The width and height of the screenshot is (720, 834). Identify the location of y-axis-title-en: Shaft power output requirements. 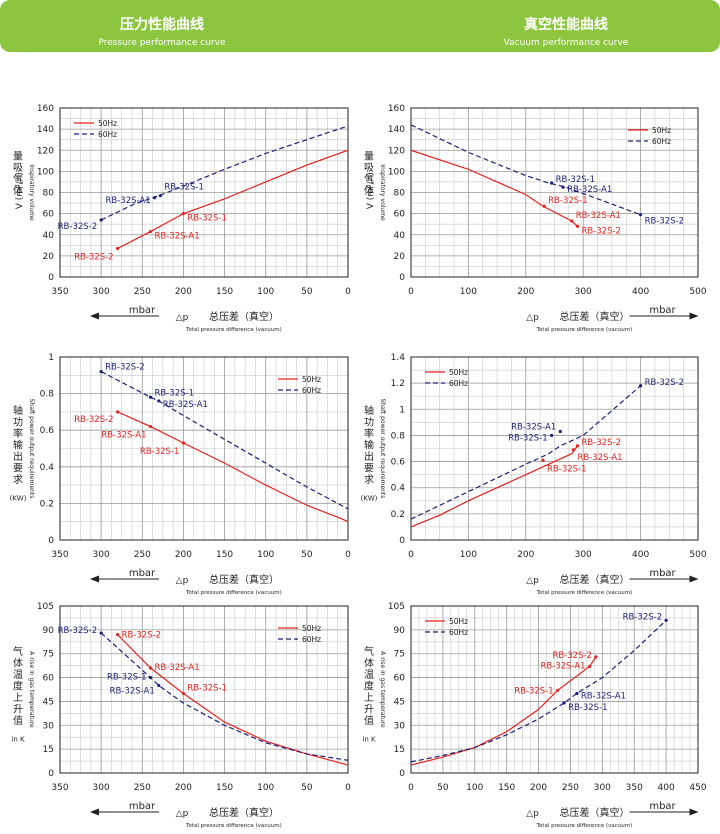
(382, 449).